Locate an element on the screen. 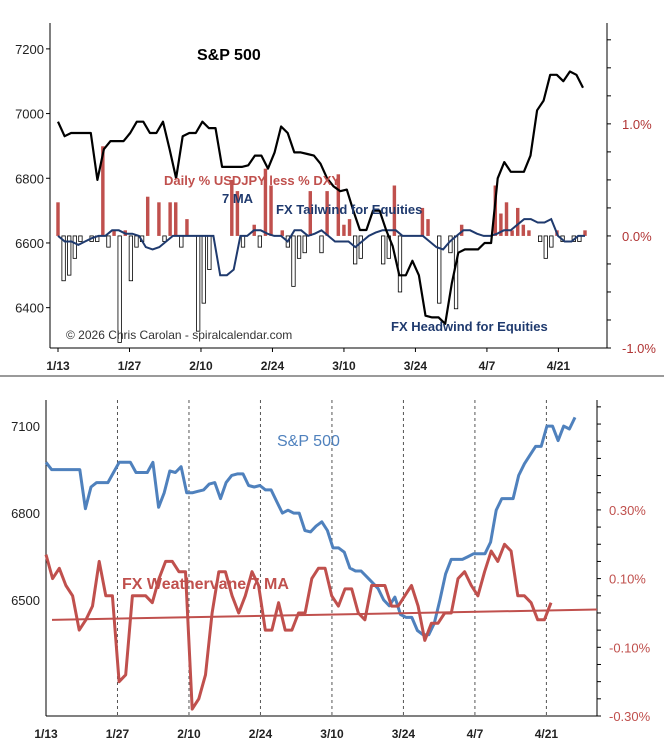 The width and height of the screenshot is (664, 754). ma-label: 7 MA is located at coordinates (238, 198).